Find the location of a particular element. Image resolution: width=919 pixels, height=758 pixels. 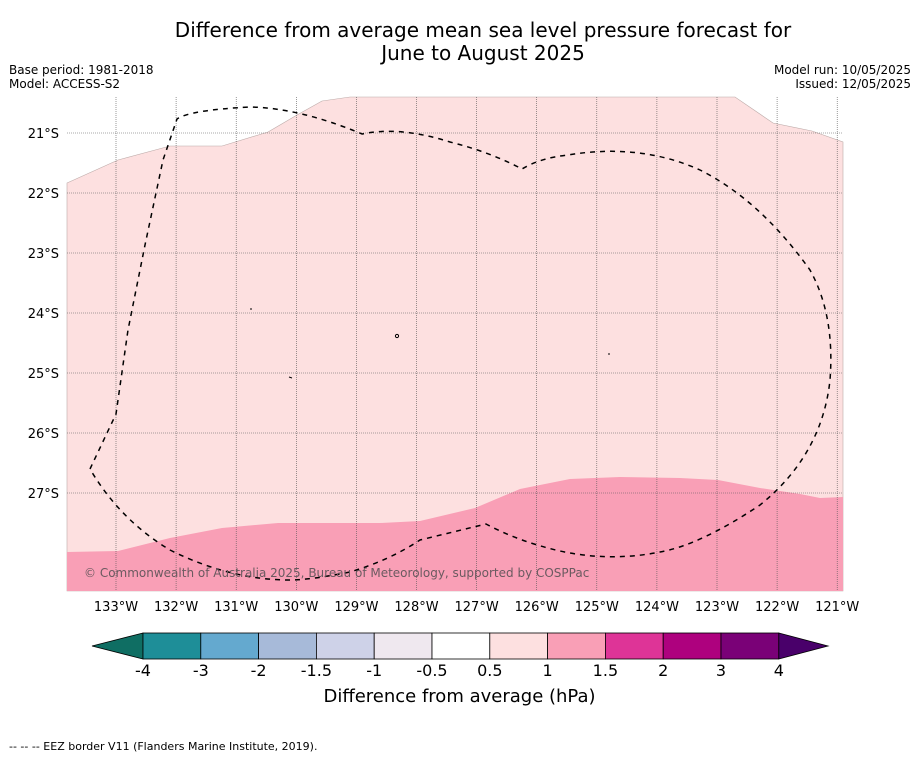

colorbar is located at coordinates (460, 646).